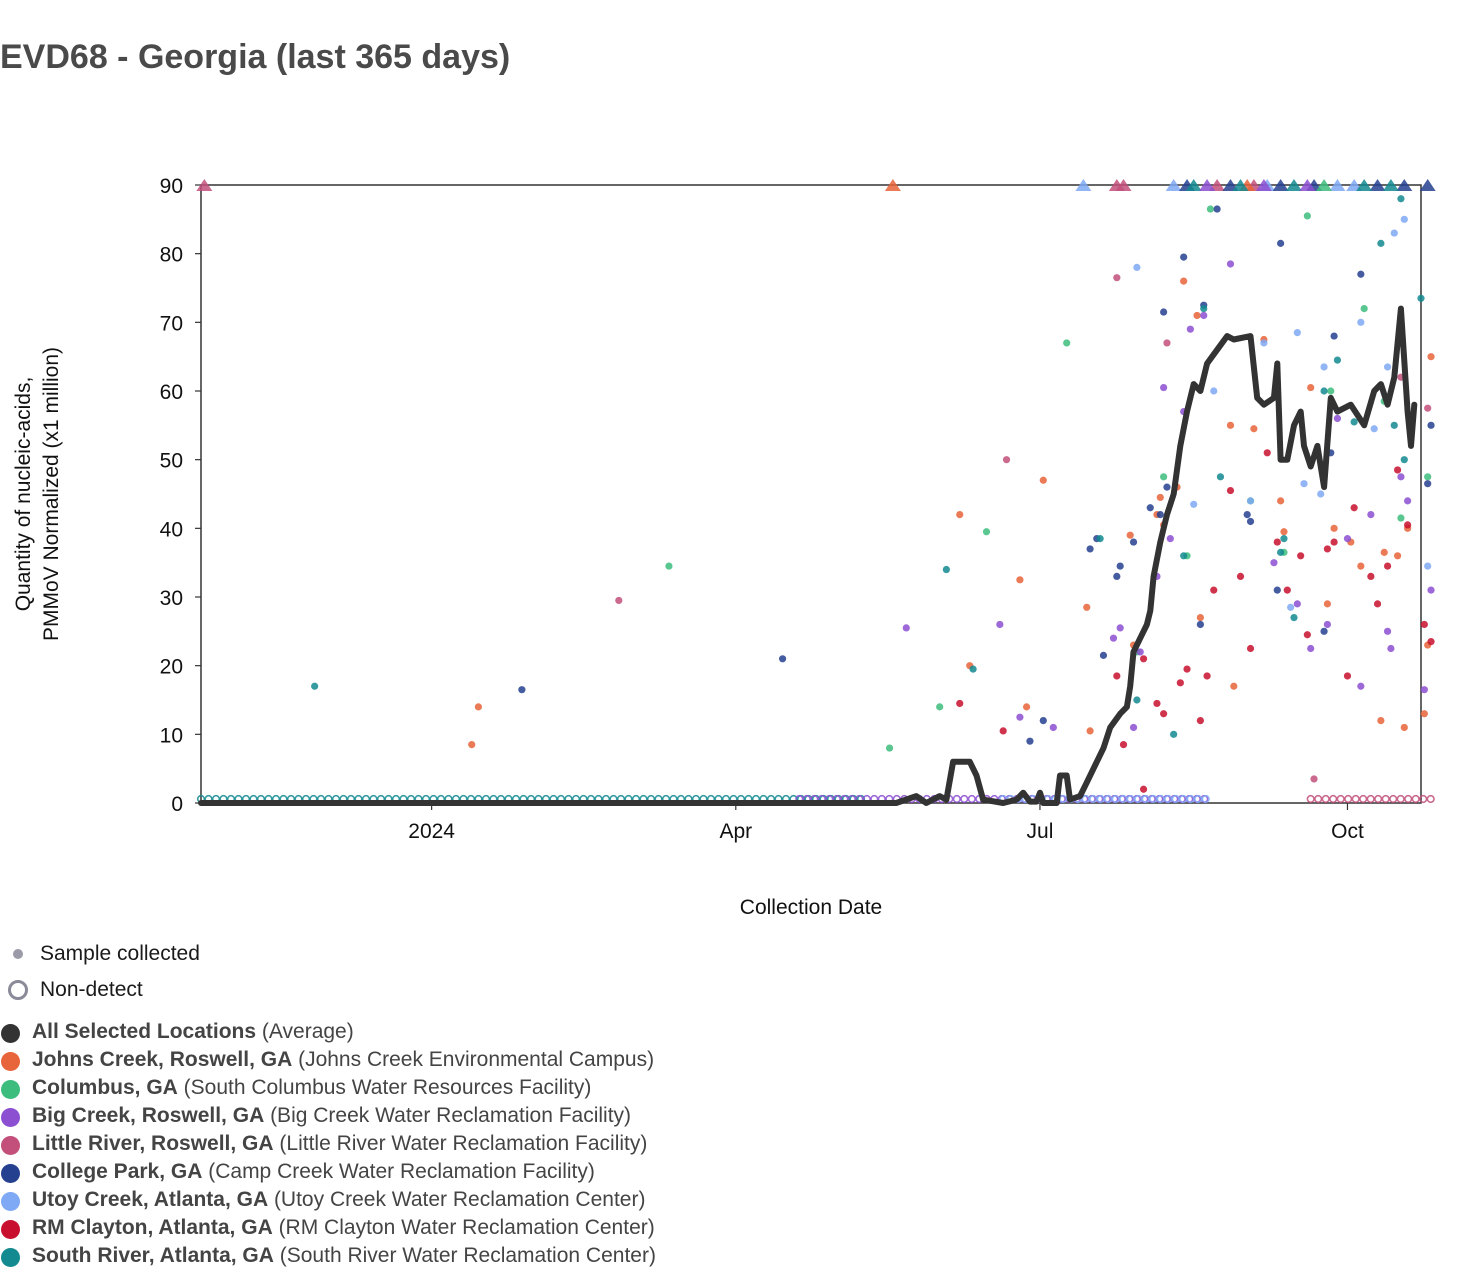 The width and height of the screenshot is (1462, 1288). I want to click on series-detail: (Average), so click(305, 1031).